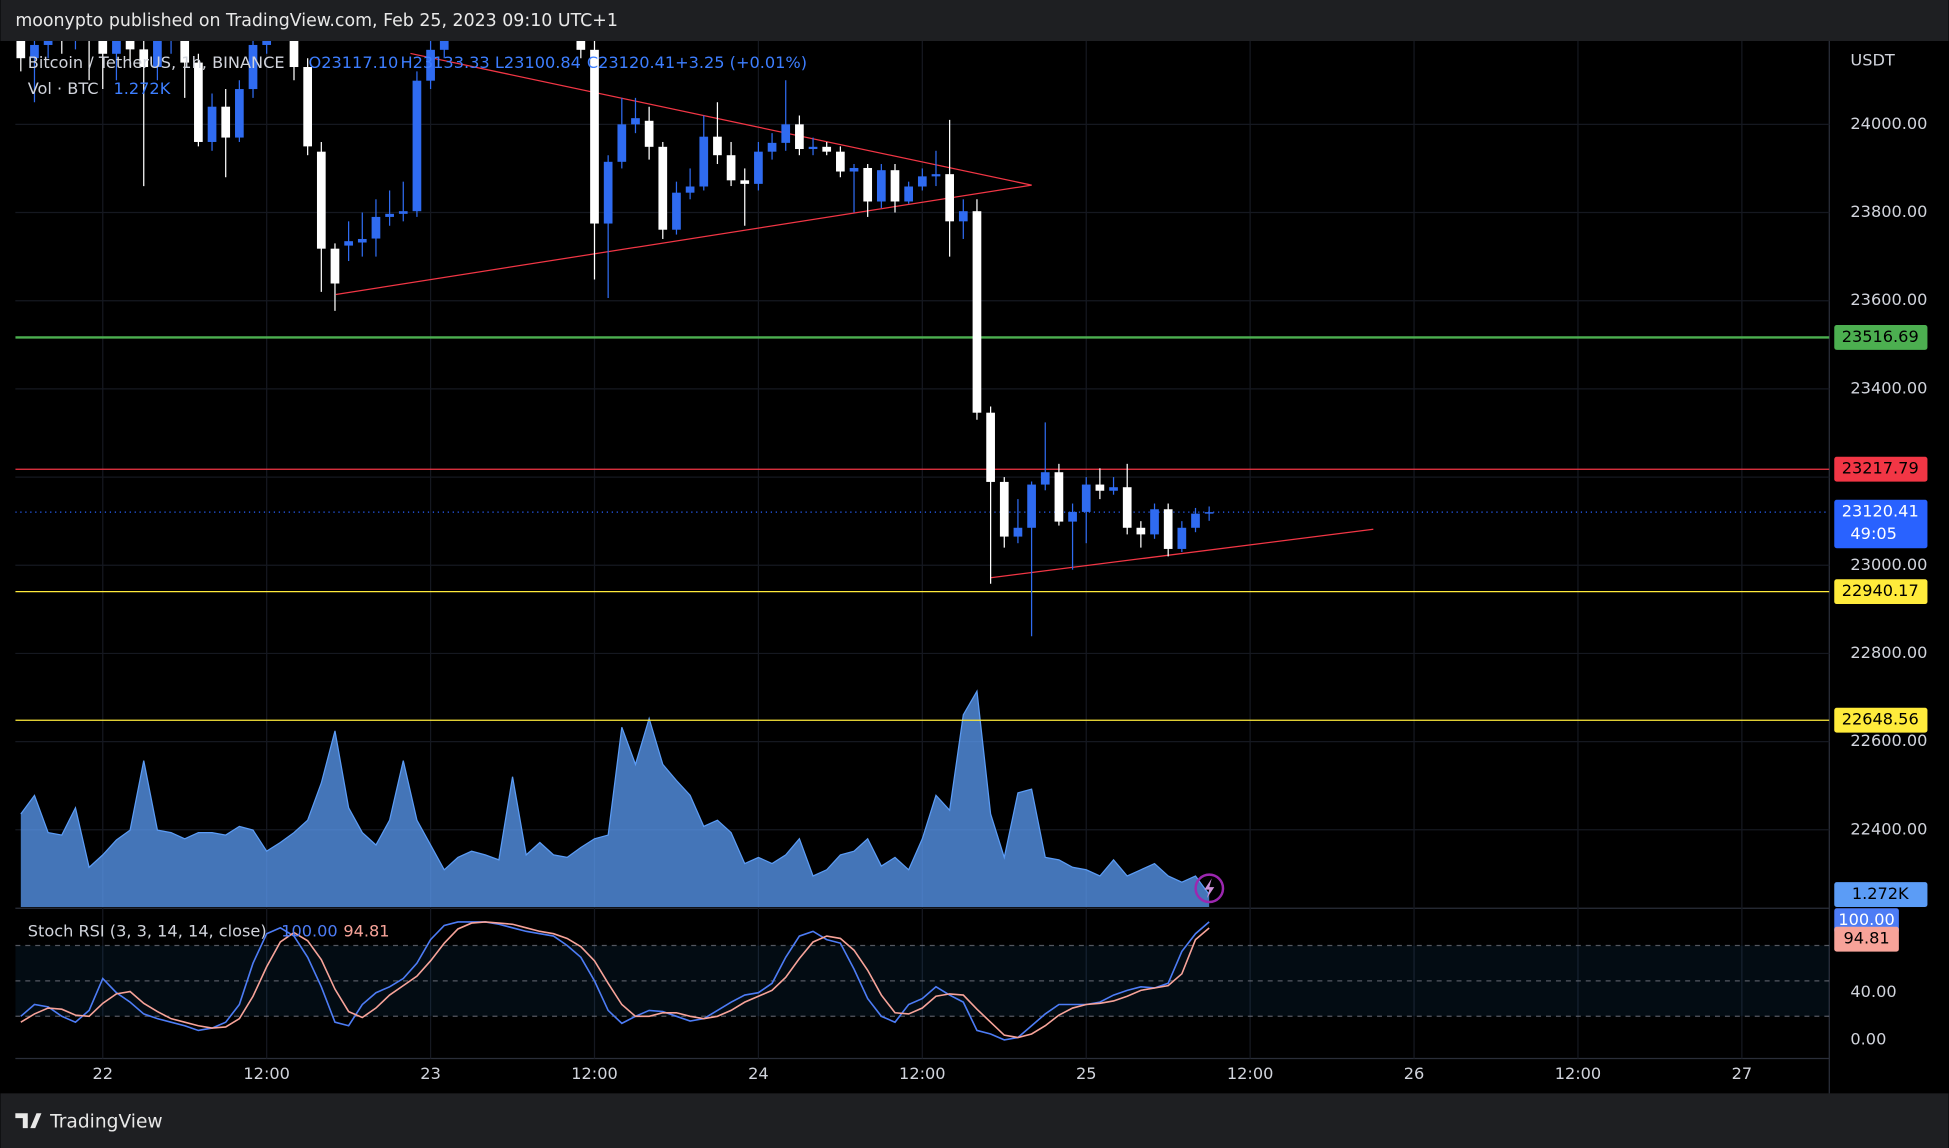 The height and width of the screenshot is (1148, 1949). What do you see at coordinates (1880, 590) in the screenshot?
I see `level-tag-label: 22940.17` at bounding box center [1880, 590].